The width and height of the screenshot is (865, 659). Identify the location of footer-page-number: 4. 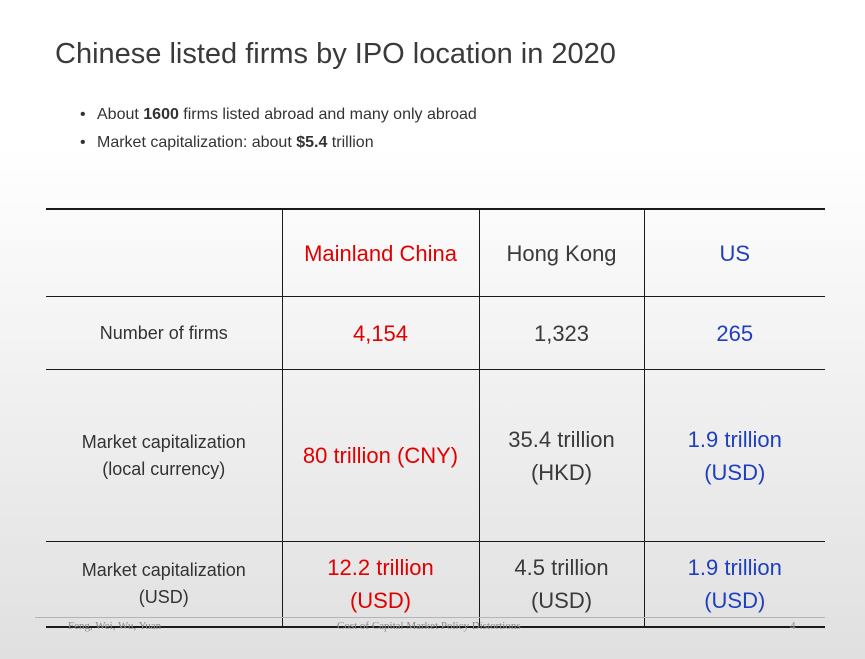
(793, 626).